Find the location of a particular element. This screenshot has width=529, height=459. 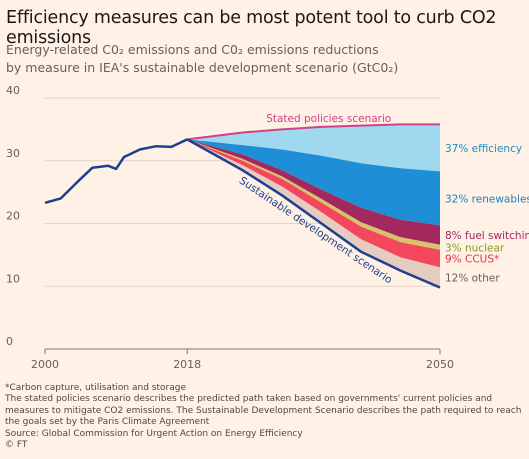

band-label-CCUS: 9% CCUS* is located at coordinates (472, 260).